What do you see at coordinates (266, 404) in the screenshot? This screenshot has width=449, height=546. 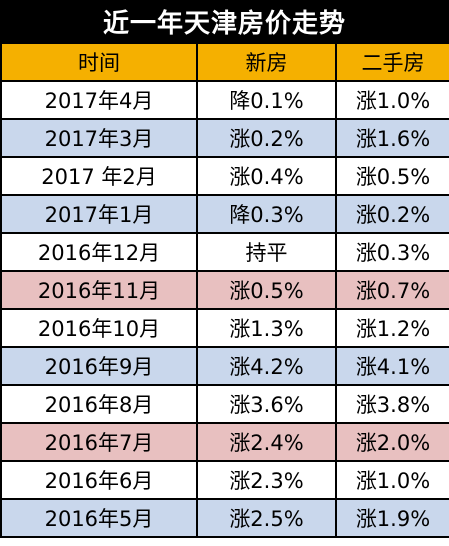 I see `cell-new-house: 涨3.6%` at bounding box center [266, 404].